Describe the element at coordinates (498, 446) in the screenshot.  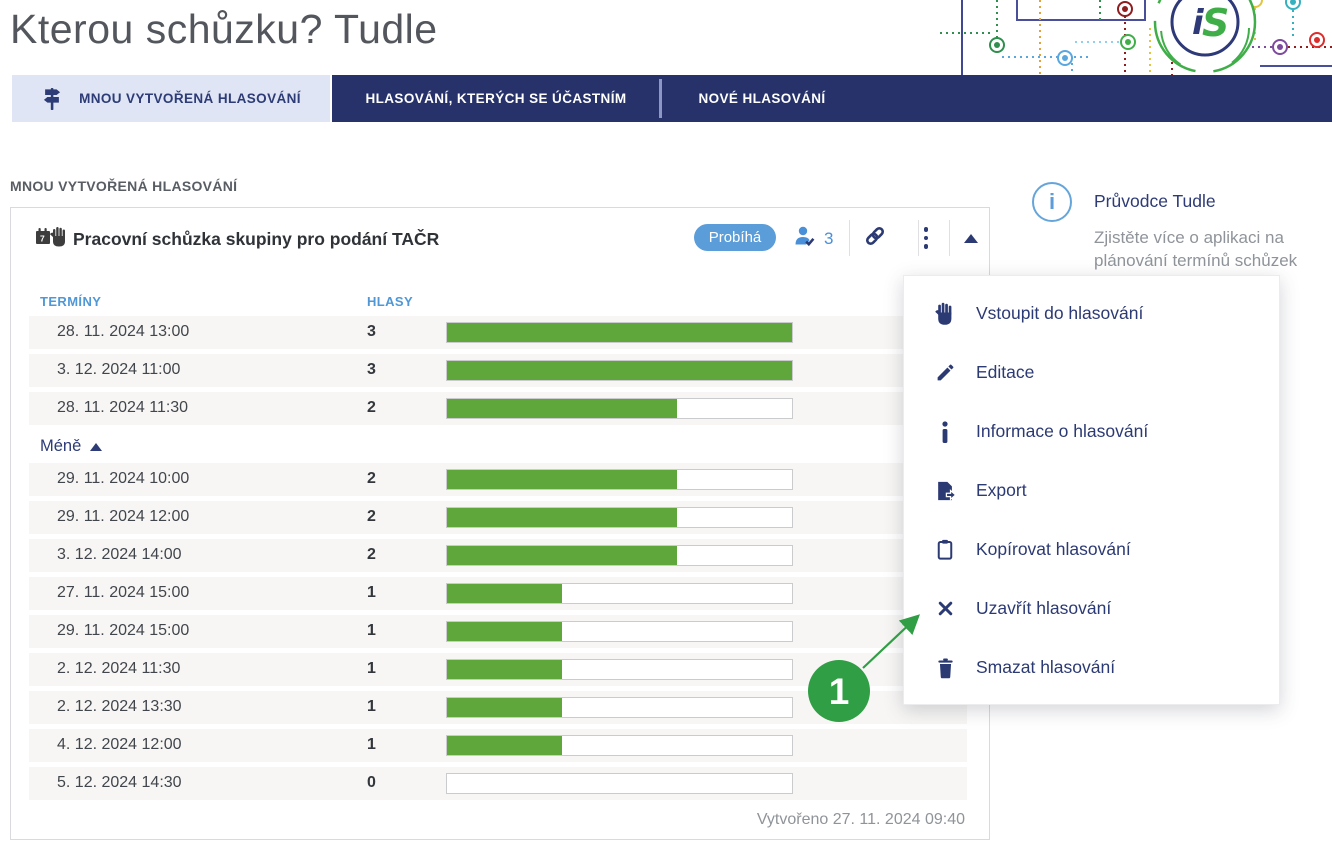
I see `show-less-toggle: Méně` at that location.